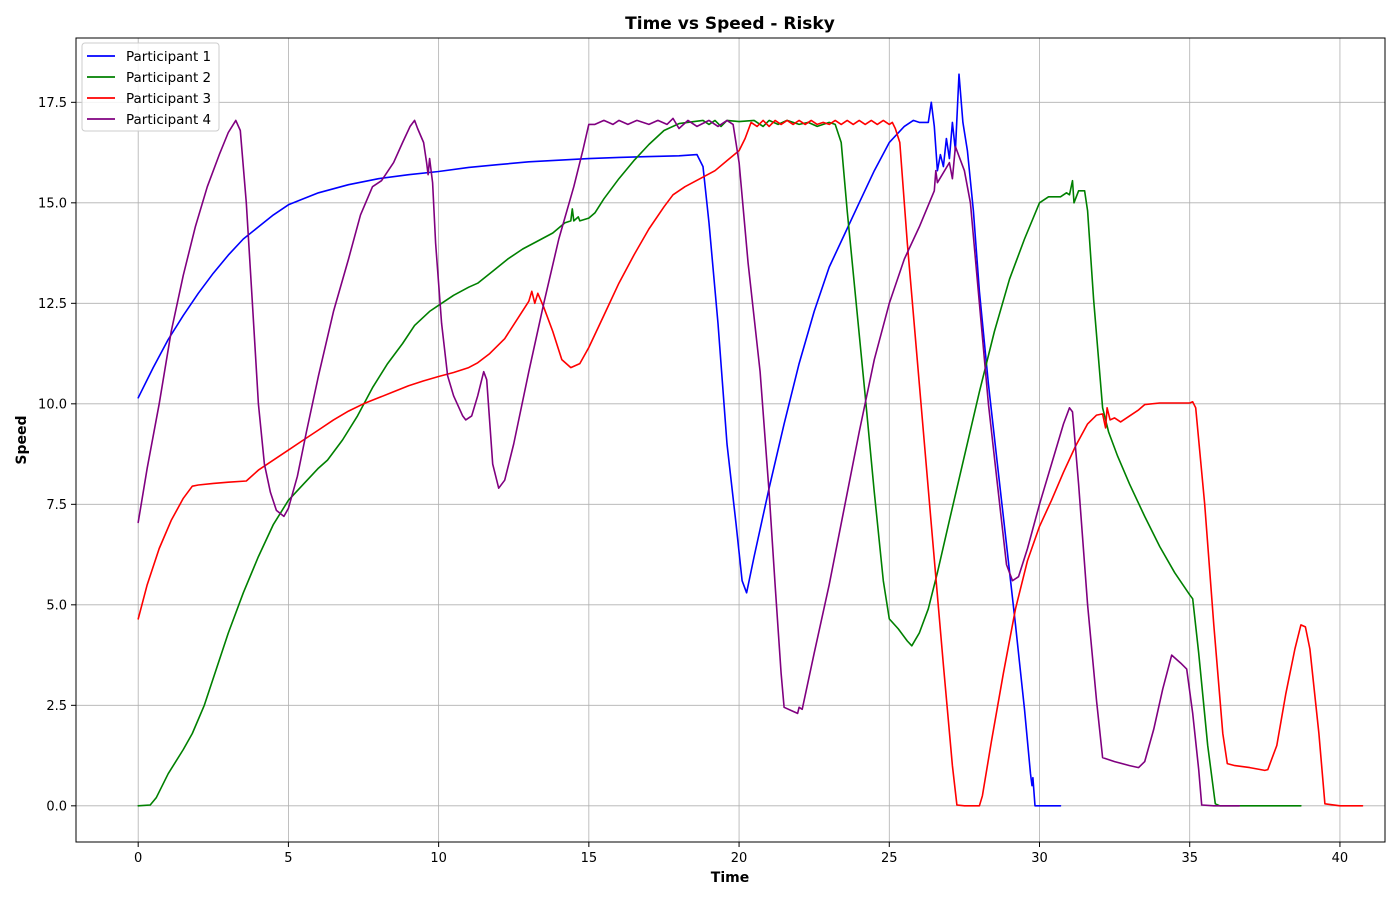 The image size is (1400, 900). I want to click on y-tick-label: 17.5, so click(52, 103).